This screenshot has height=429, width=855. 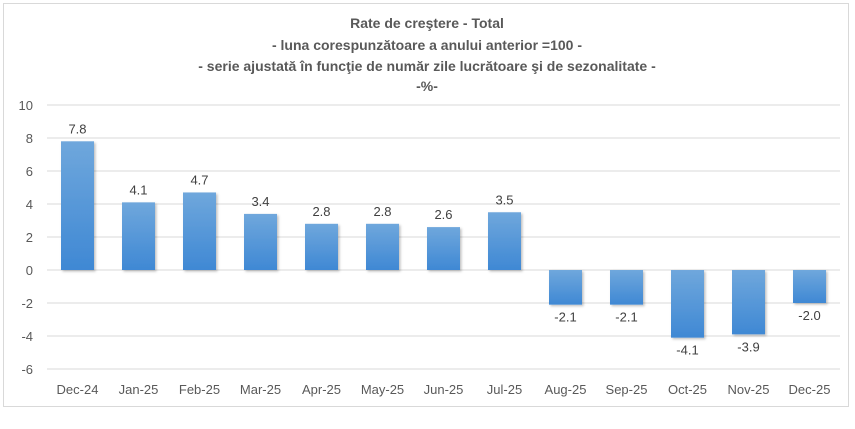 What do you see at coordinates (199, 389) in the screenshot?
I see `x-tick-label: Feb-25` at bounding box center [199, 389].